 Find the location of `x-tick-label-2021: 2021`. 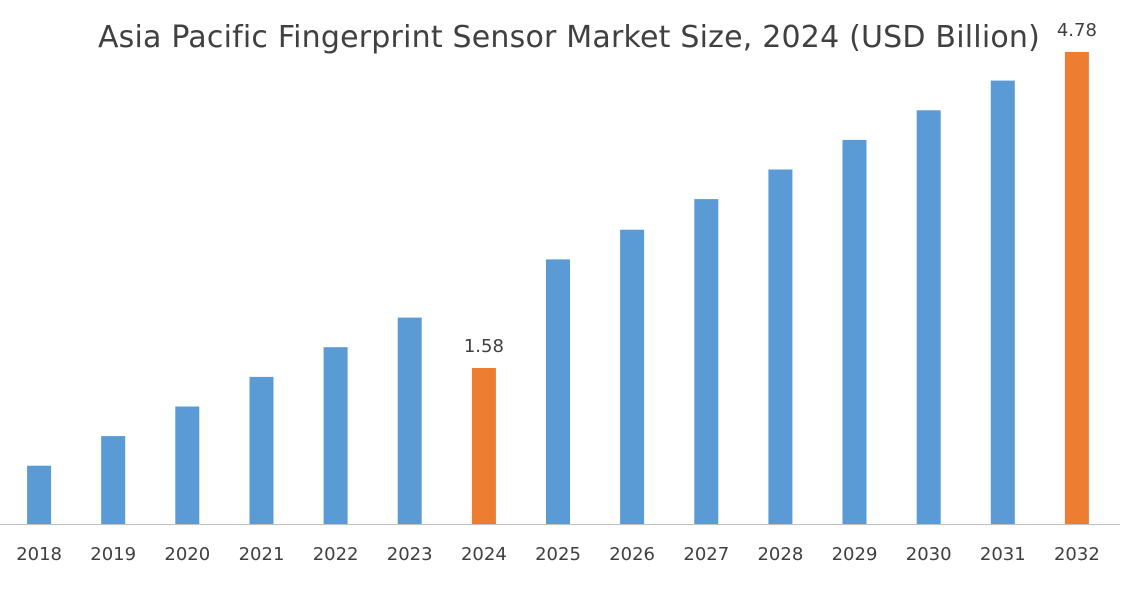

x-tick-label-2021: 2021 is located at coordinates (262, 554).